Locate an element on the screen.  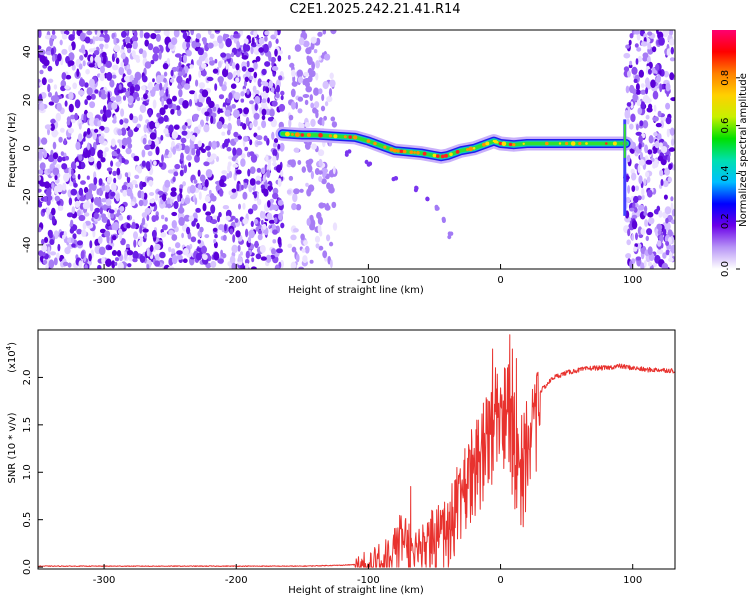
colorbar-tick-label: 0.4 is located at coordinates (725, 173).